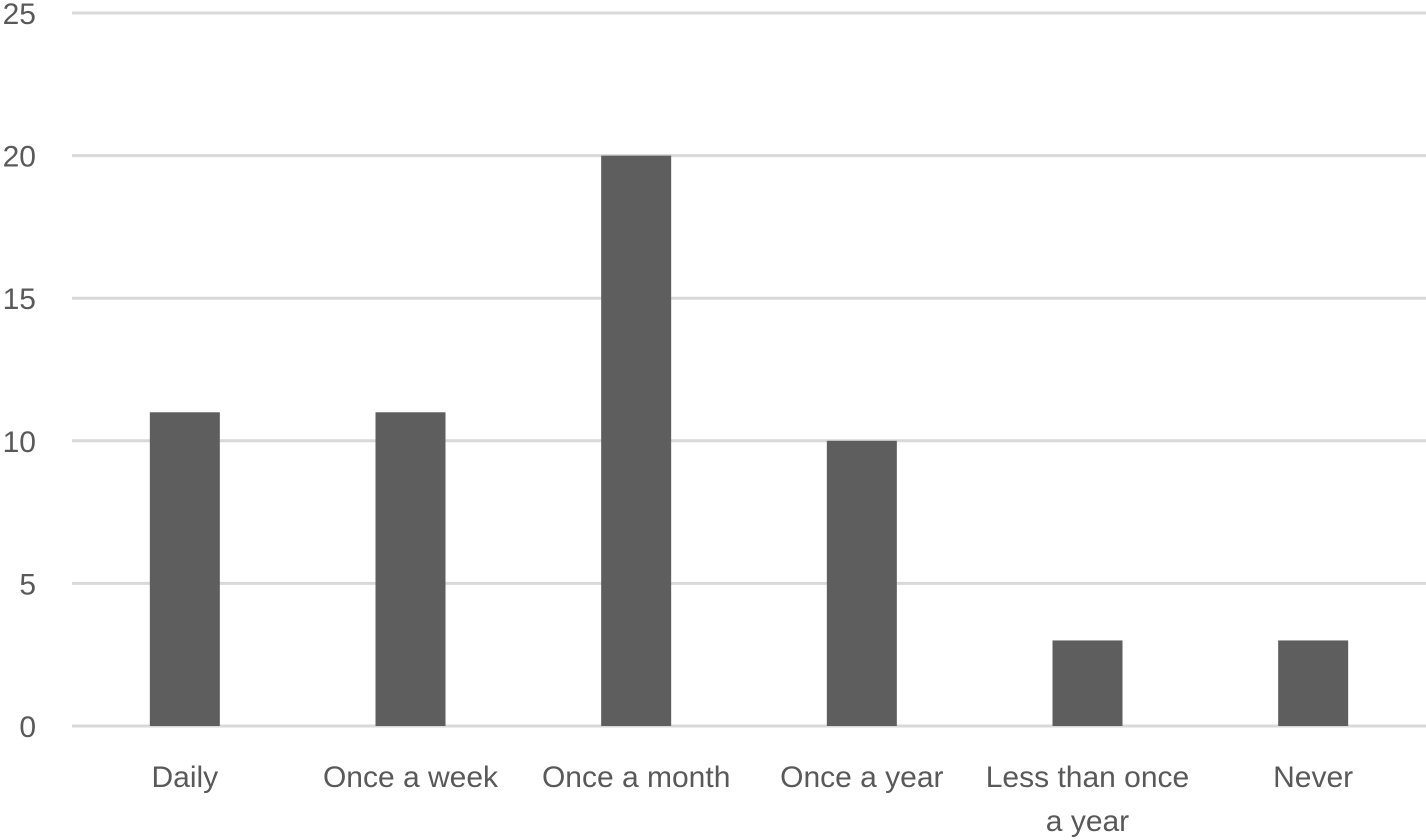 This screenshot has width=1426, height=840. Describe the element at coordinates (27, 727) in the screenshot. I see `y-tick-label: 0` at that location.